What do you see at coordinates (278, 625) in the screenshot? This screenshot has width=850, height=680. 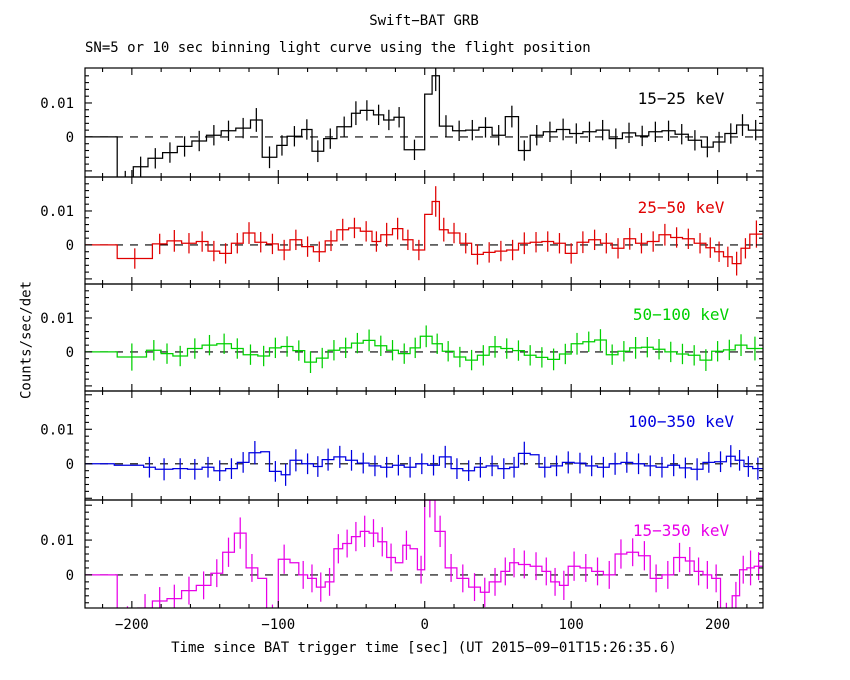 I see `x-tick-label: −100` at bounding box center [278, 625].